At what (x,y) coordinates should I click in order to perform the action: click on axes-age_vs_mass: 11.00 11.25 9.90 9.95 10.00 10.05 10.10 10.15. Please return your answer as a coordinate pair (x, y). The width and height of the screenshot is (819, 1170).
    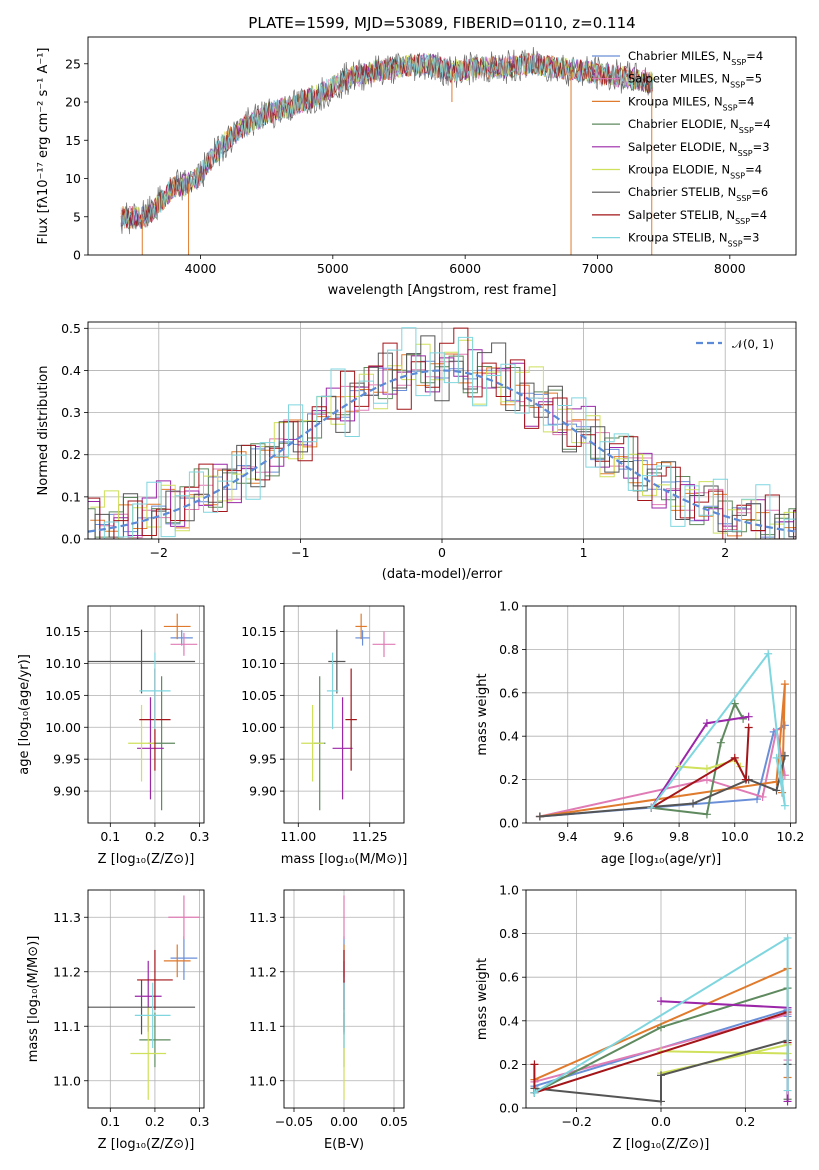
    Looking at the image, I should click on (323, 724).